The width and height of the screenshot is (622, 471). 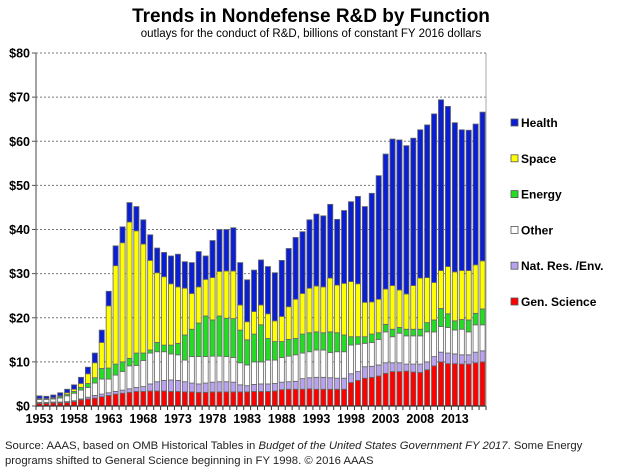 I want to click on bar-segment-energy-1975, so click(x=191, y=342).